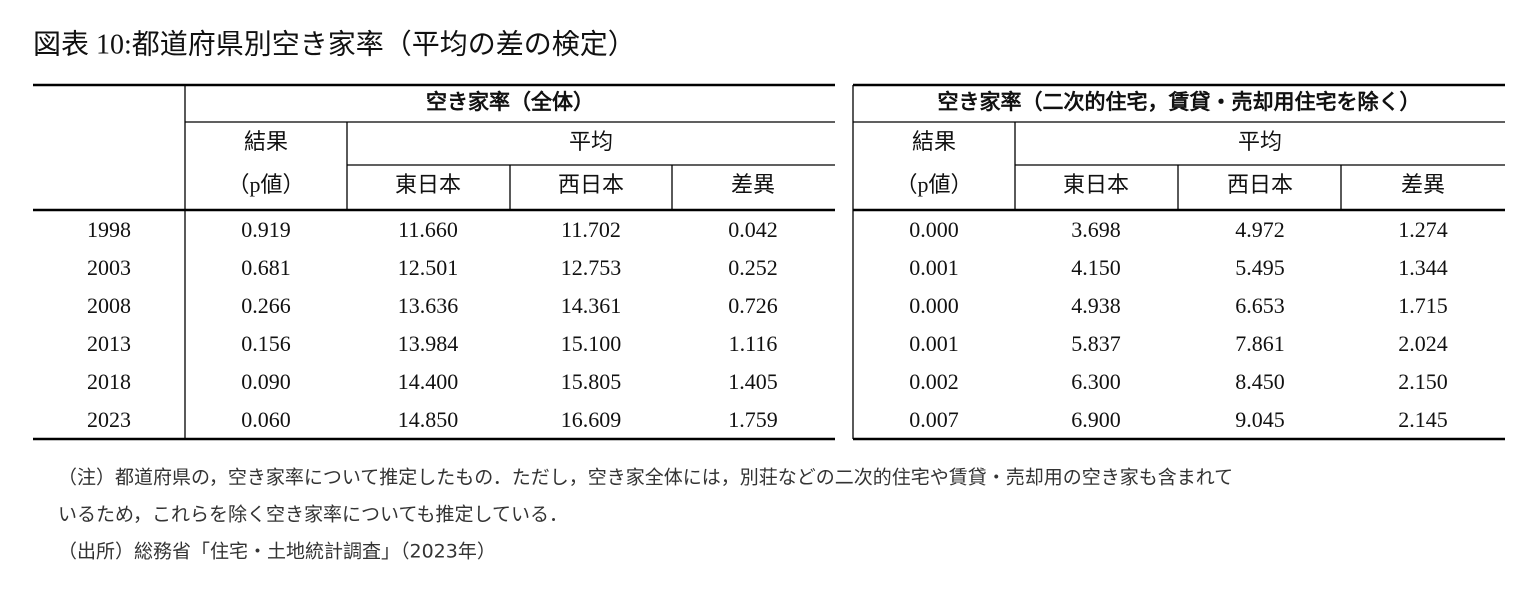 The height and width of the screenshot is (593, 1537). Describe the element at coordinates (109, 419) in the screenshot. I see `year-cell: 2023` at that location.